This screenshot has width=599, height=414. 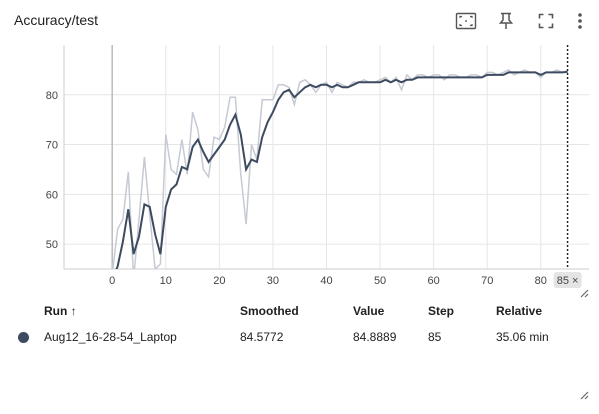 I want to click on y-tick-label: 50, so click(x=52, y=245).